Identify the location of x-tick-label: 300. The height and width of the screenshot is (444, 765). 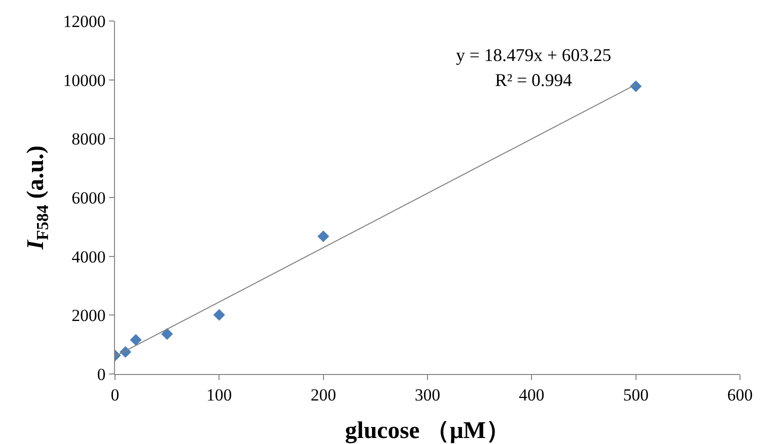
(427, 394).